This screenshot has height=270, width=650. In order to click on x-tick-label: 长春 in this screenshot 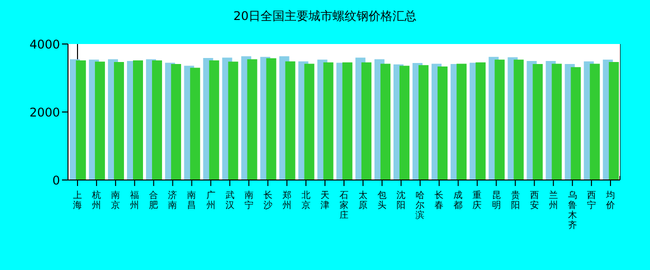, I will do `click(439, 200)`.